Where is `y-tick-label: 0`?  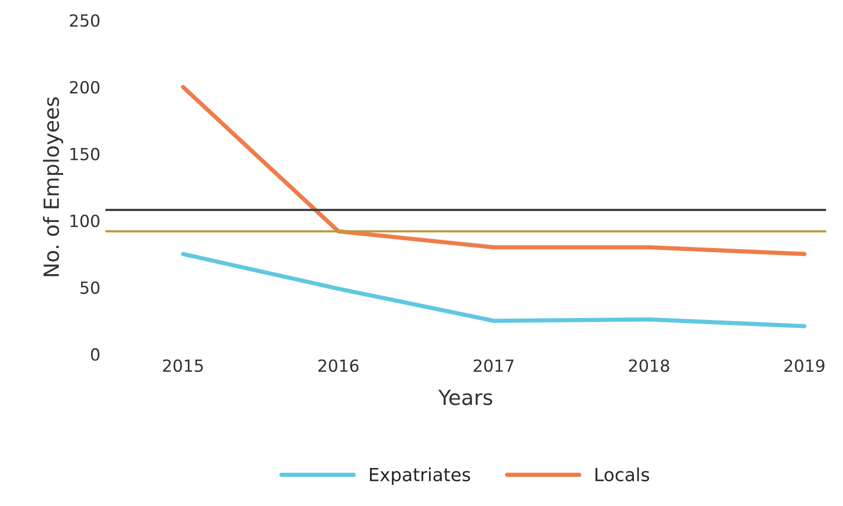
y-tick-label: 0 is located at coordinates (95, 354).